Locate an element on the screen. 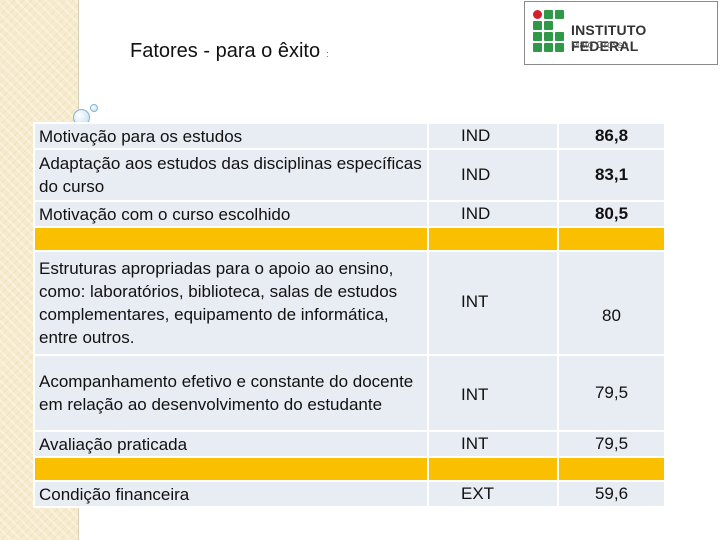  table-row: Condição financeira EXT 59,6 is located at coordinates (349, 494).